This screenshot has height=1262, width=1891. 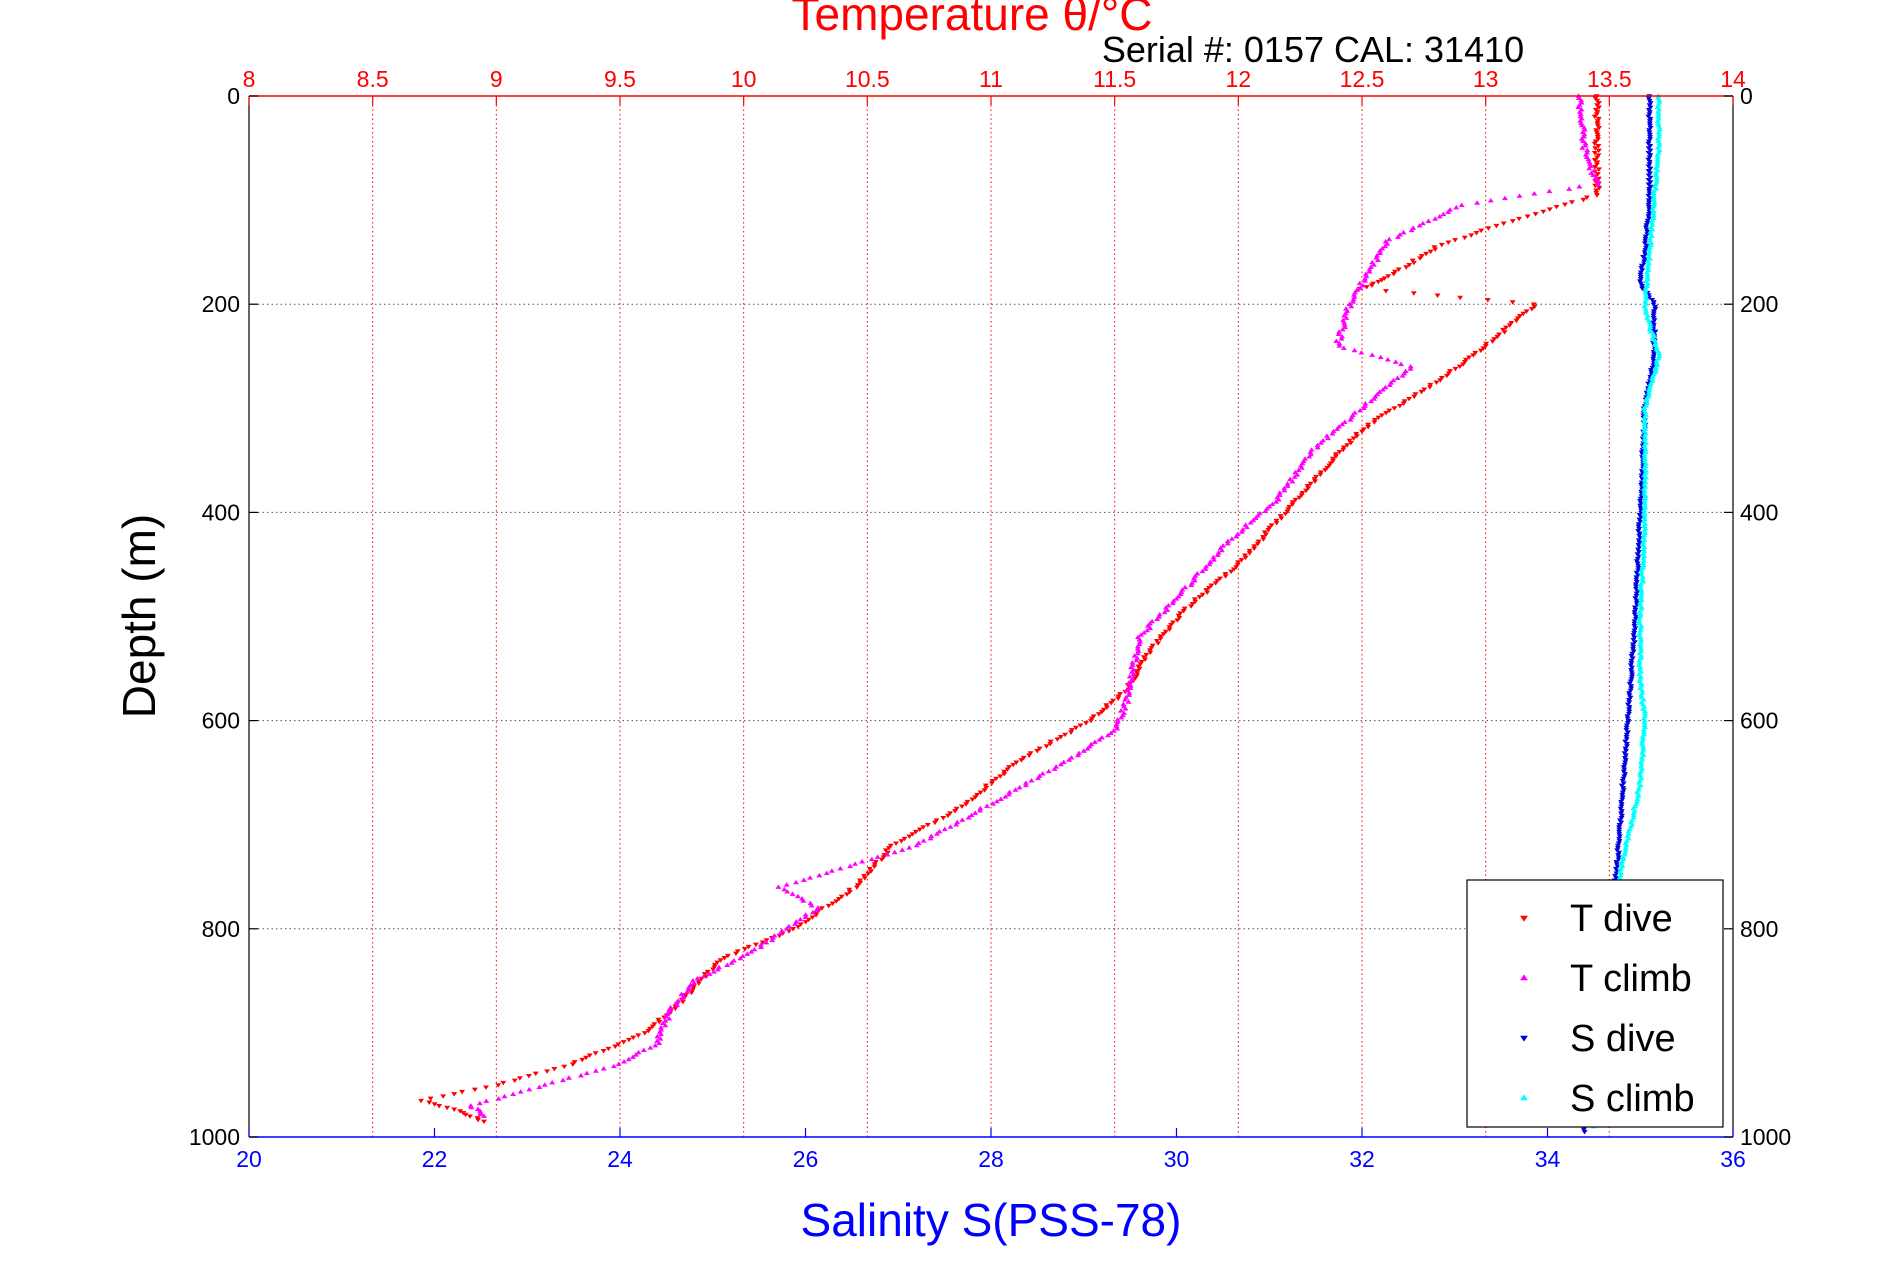 I want to click on bottom-axis-tick-label: 24, so click(x=620, y=1159).